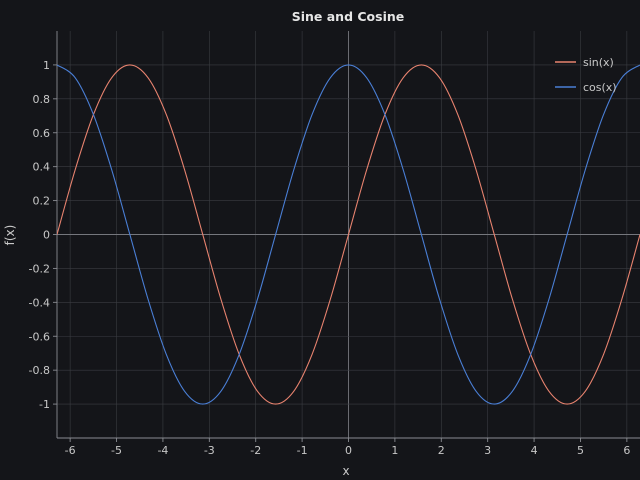 This screenshot has height=480, width=640. What do you see at coordinates (46, 235) in the screenshot?
I see `y-tick-label: 0` at bounding box center [46, 235].